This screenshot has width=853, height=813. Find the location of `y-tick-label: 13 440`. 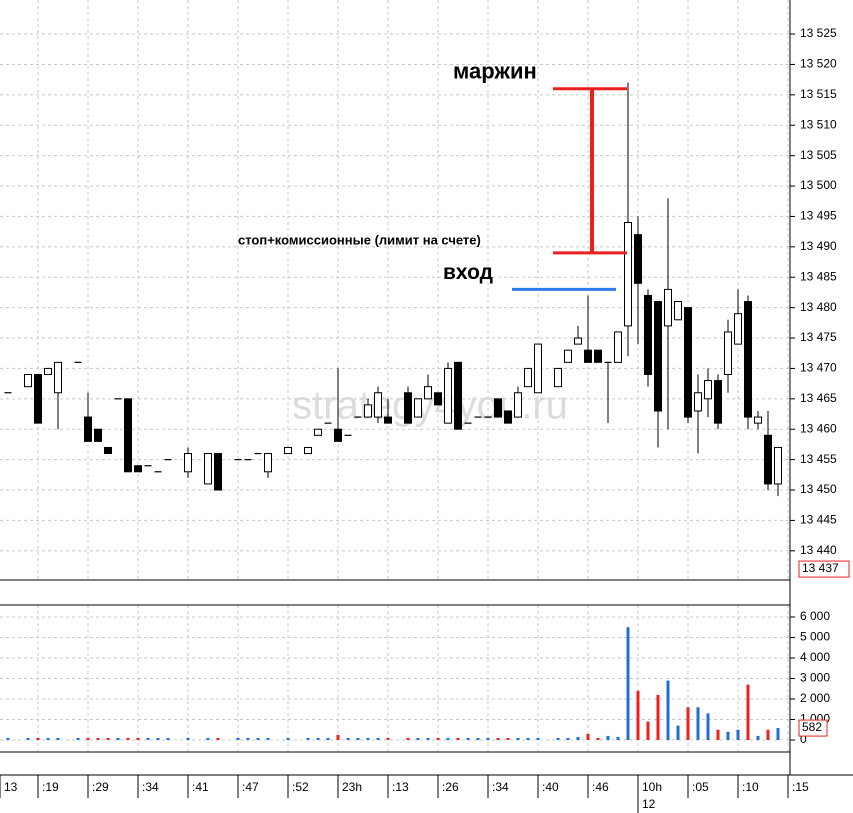

y-tick-label: 13 440 is located at coordinates (818, 550).